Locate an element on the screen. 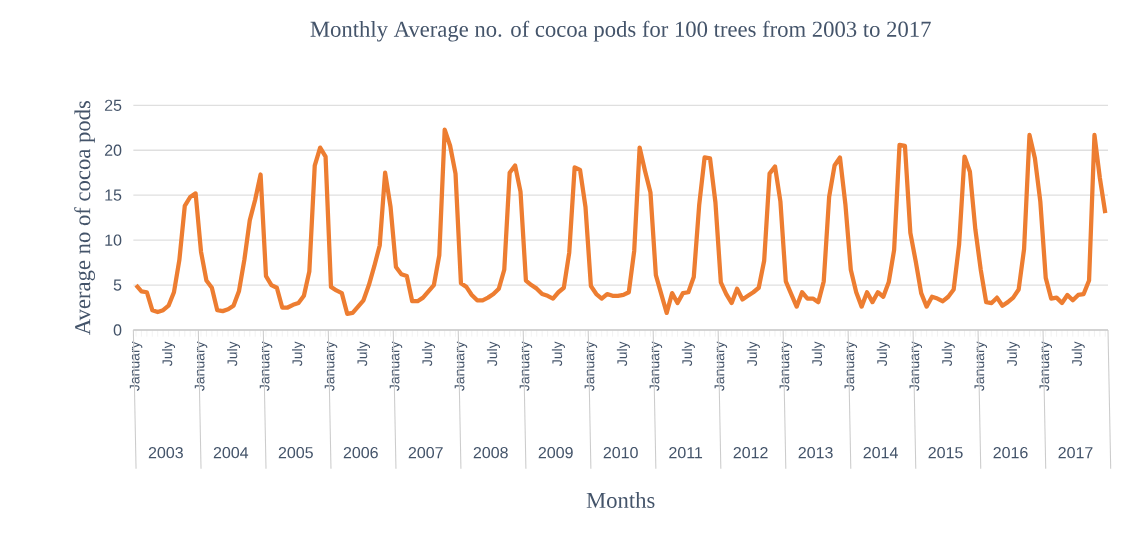 This screenshot has width=1125, height=538. y-tick-label: 25 is located at coordinates (113, 105).